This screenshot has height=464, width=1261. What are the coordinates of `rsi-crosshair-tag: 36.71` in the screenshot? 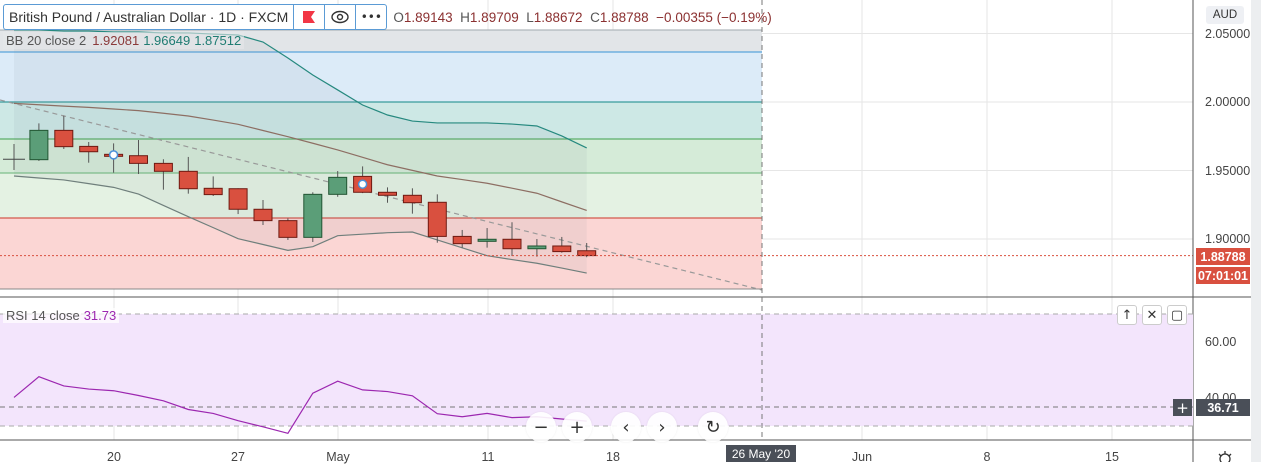 It's located at (1223, 407).